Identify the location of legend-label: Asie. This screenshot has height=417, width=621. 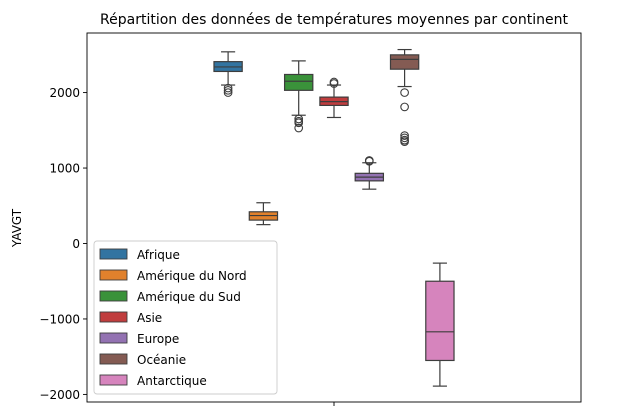
(149, 318).